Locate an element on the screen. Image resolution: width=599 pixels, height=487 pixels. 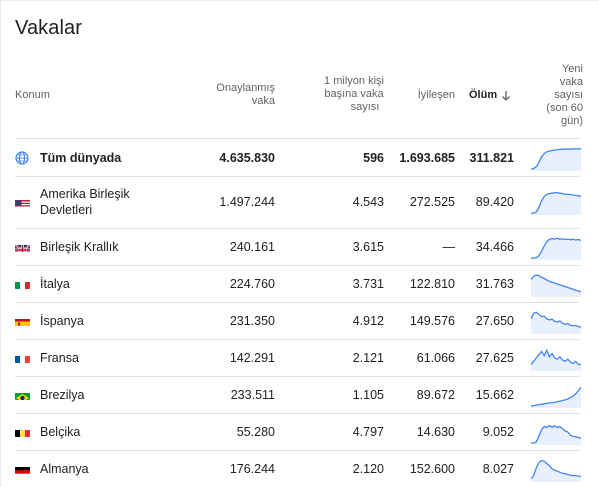
header-confirmed: Onaylanmış vaka is located at coordinates (235, 95).